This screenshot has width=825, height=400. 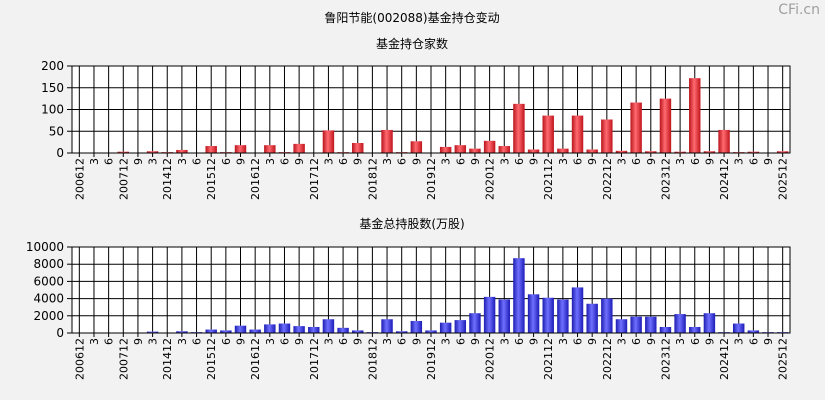 What do you see at coordinates (431, 359) in the screenshot?
I see `x-tick-label: 201912` at bounding box center [431, 359].